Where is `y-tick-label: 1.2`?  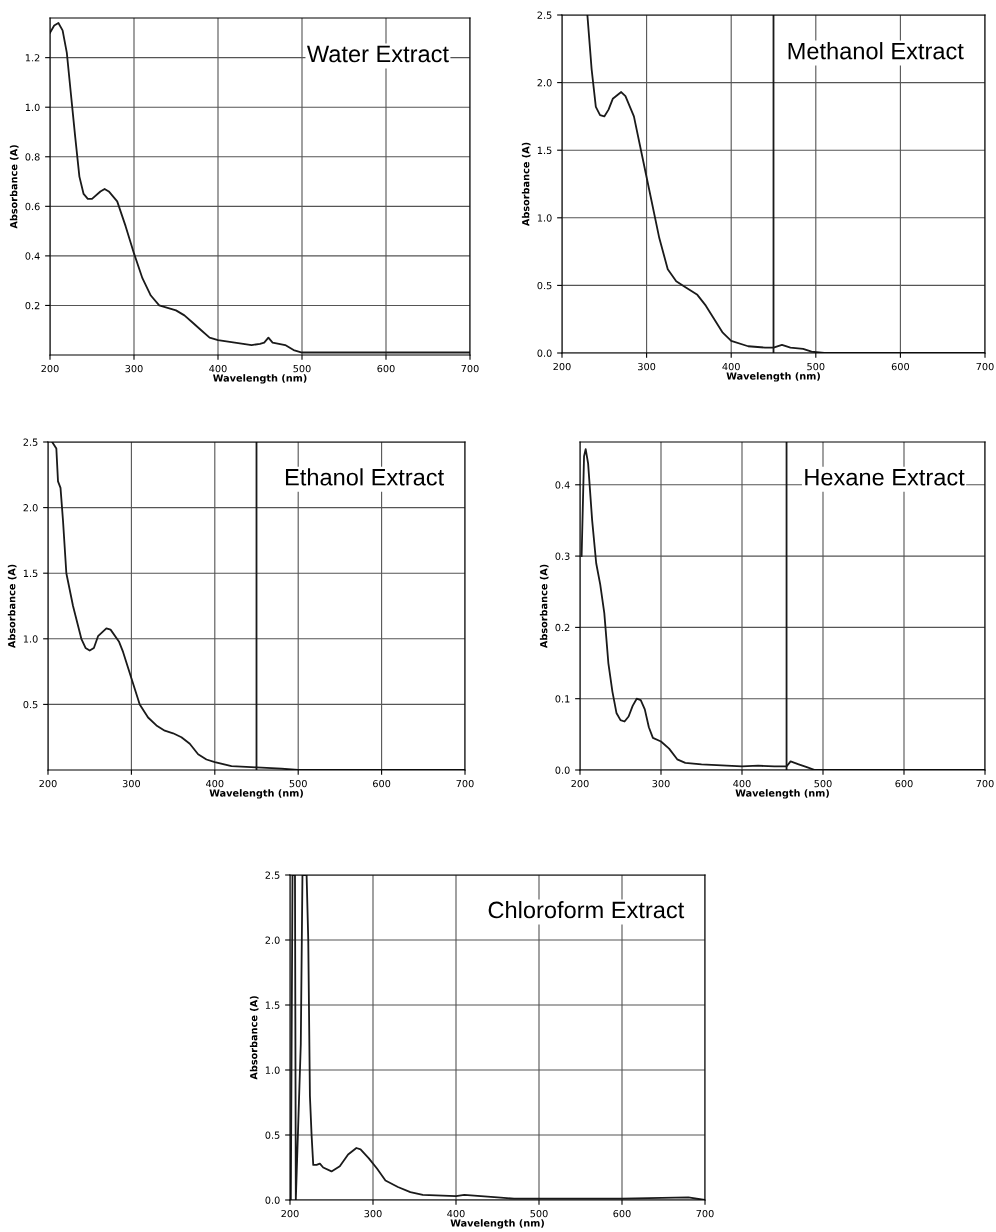
y-tick-label: 1.2 is located at coordinates (32, 58).